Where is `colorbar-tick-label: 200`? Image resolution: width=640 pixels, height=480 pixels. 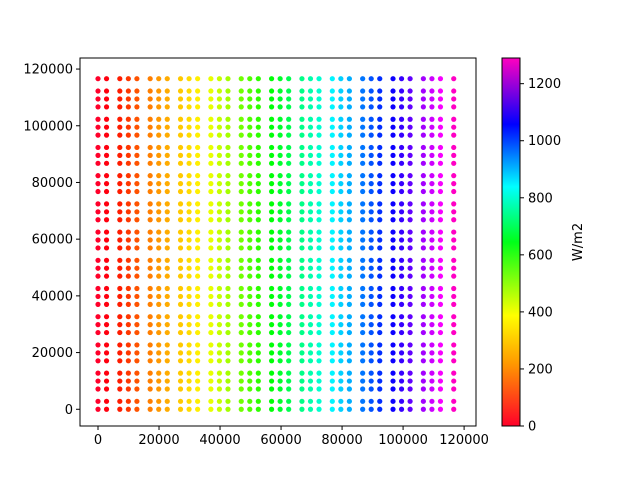 colorbar-tick-label: 200 is located at coordinates (540, 369).